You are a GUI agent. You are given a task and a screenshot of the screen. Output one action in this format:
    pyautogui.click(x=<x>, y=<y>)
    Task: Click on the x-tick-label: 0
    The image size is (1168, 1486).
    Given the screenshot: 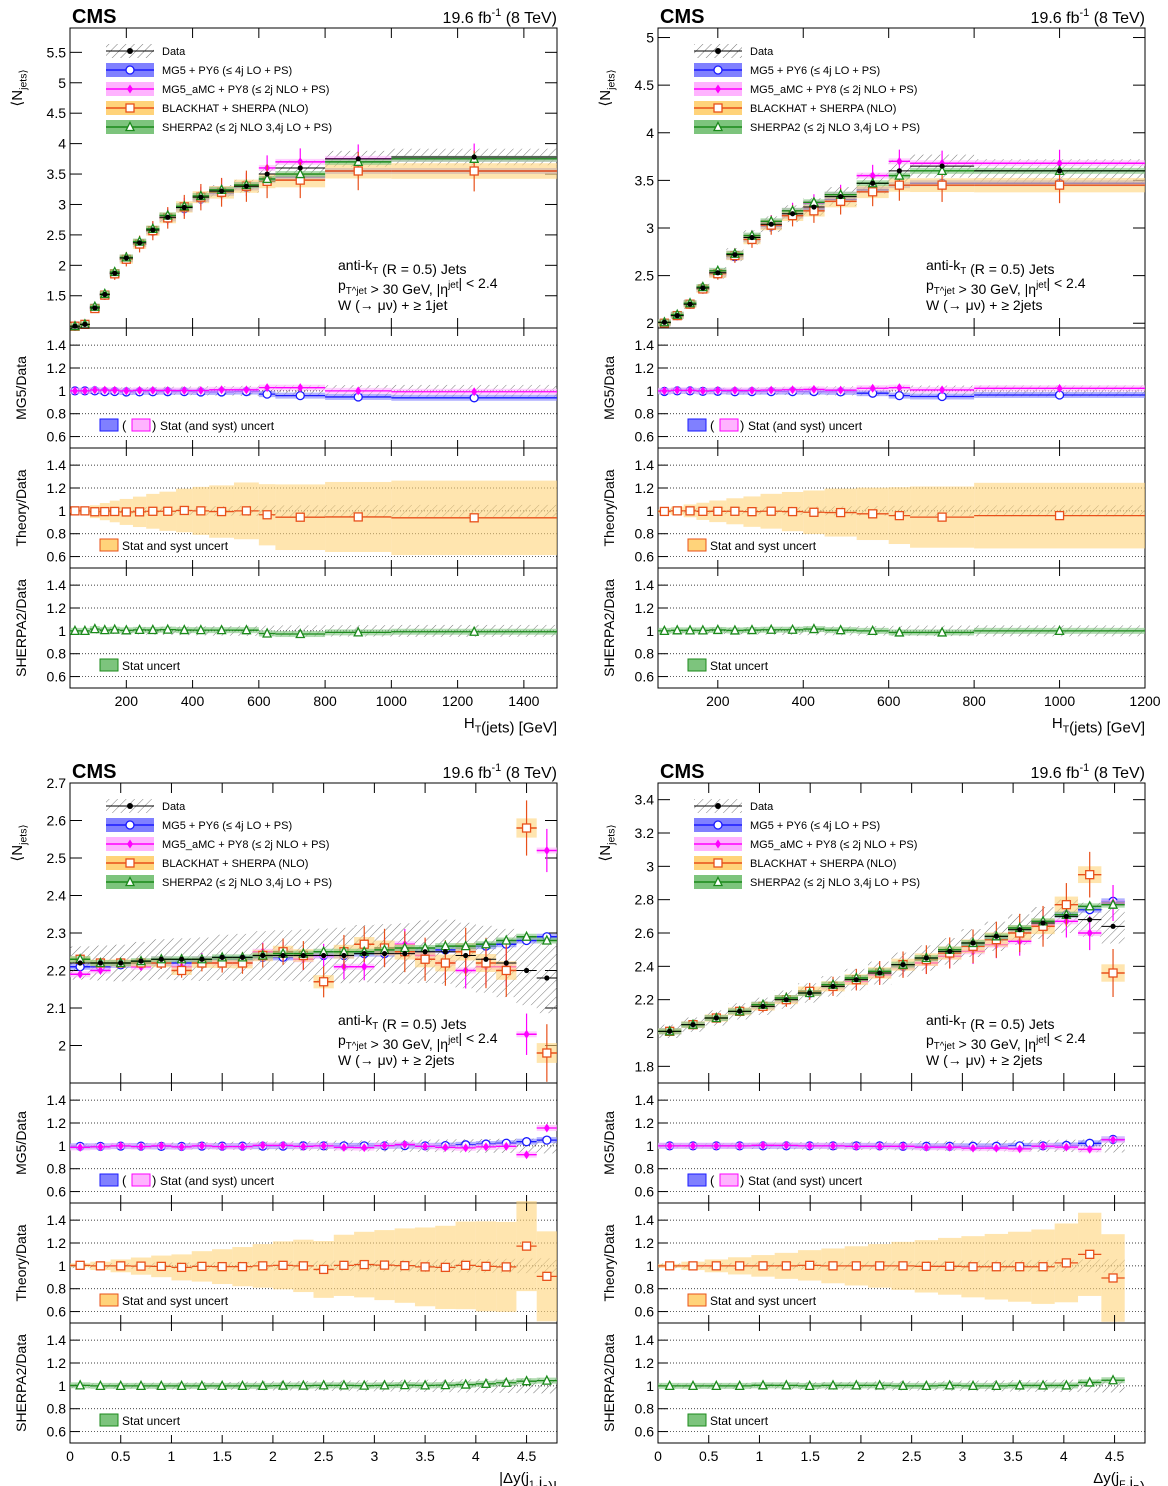 What is the action you would take?
    pyautogui.click(x=658, y=1456)
    